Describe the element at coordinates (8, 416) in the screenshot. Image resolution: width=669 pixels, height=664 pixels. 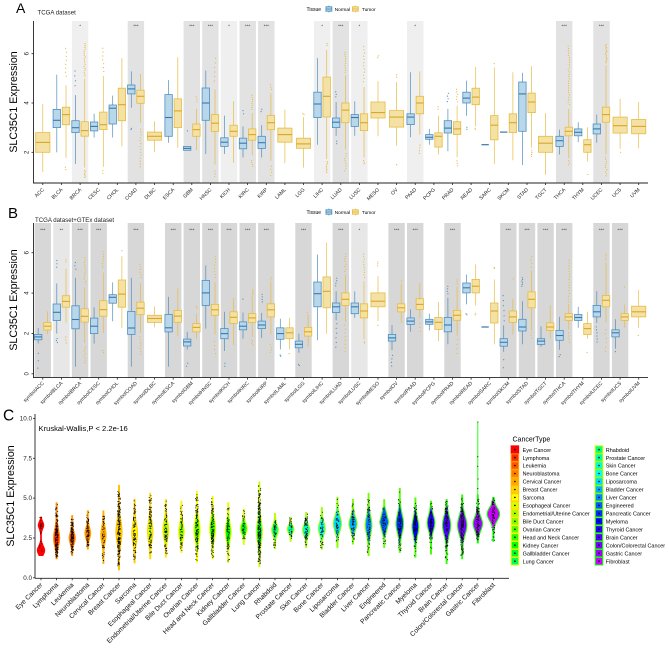
I see `svg-text: C` at that location.